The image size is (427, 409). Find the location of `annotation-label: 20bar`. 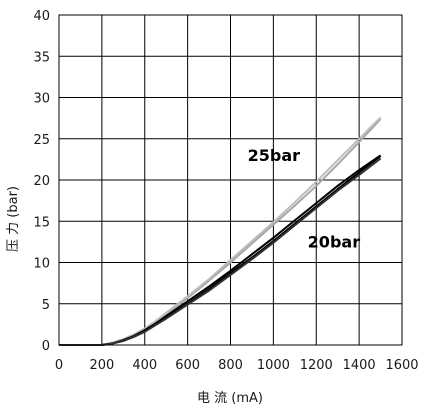

annotation-label: 20bar is located at coordinates (334, 242).